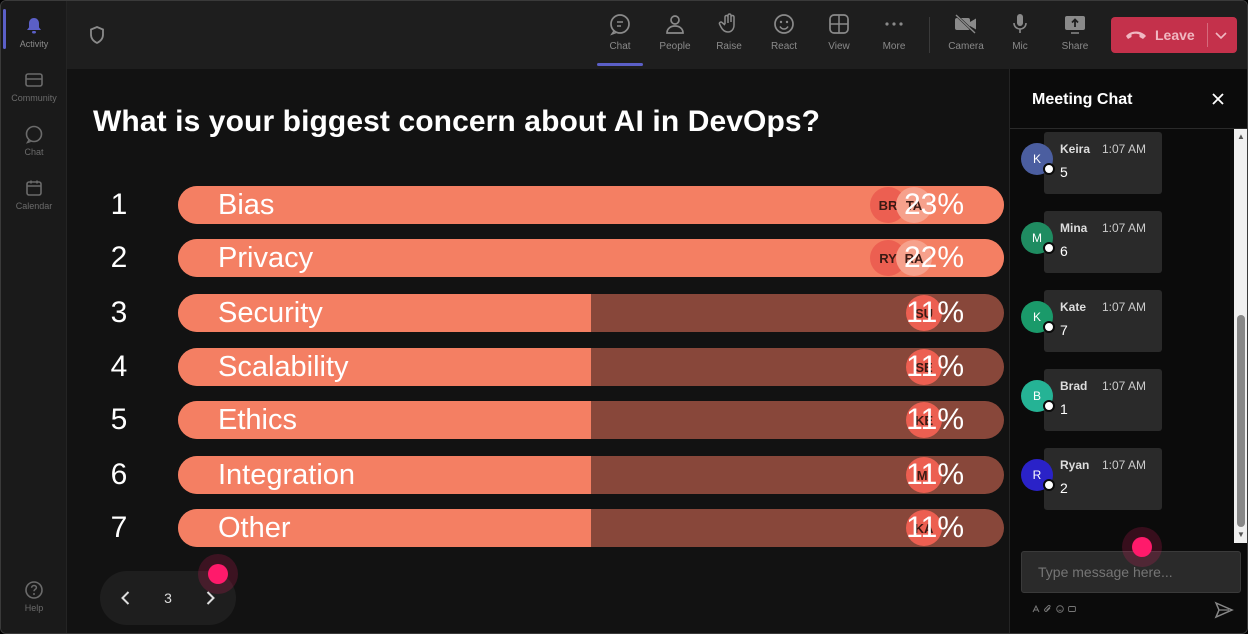 The image size is (1248, 634). I want to click on bell-icon, so click(34, 26).